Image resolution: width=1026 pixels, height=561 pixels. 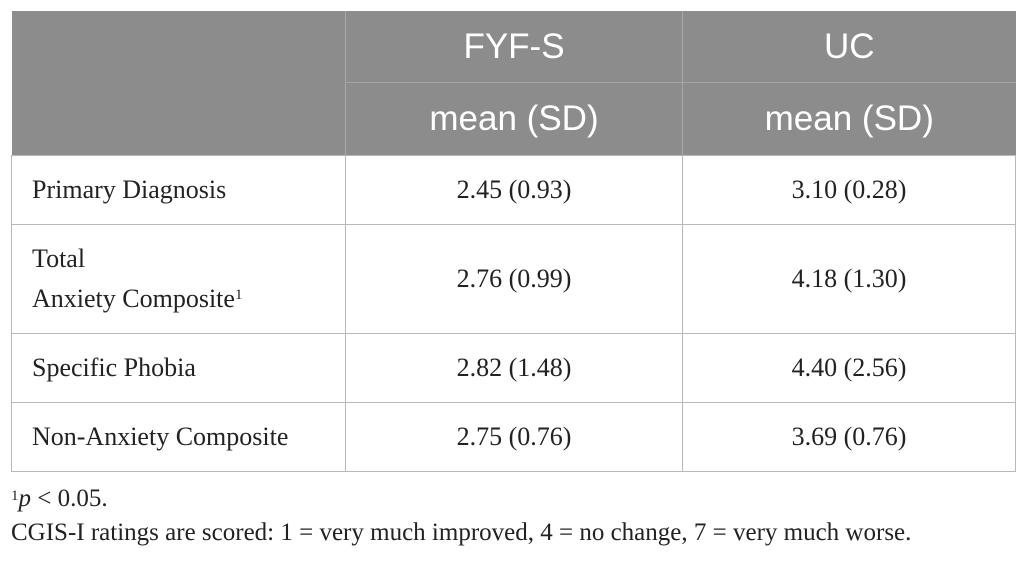 I want to click on header-row-group: FYF-S UC, so click(x=513, y=47).